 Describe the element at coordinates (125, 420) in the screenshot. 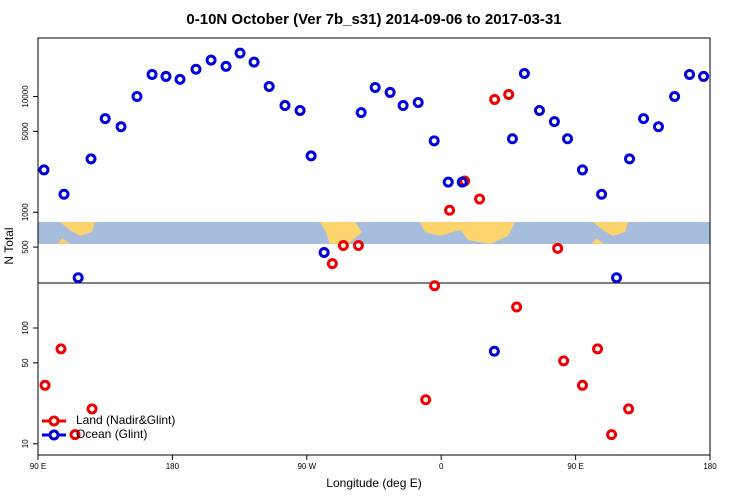

I see `legend-label: Land (Nadir&Glint)` at that location.